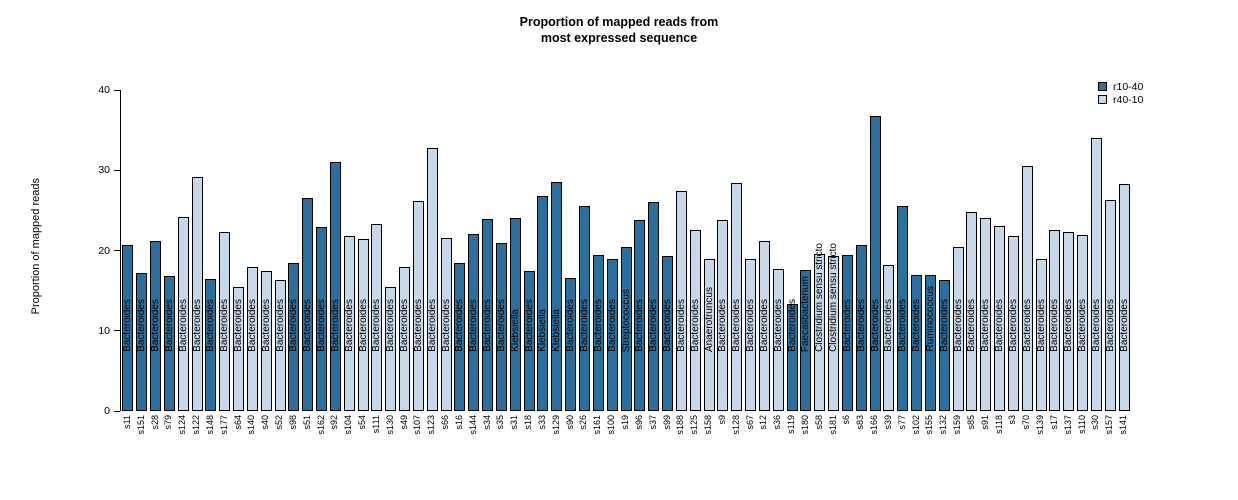 The image size is (1238, 500). What do you see at coordinates (543, 303) in the screenshot?
I see `bar-s33` at bounding box center [543, 303].